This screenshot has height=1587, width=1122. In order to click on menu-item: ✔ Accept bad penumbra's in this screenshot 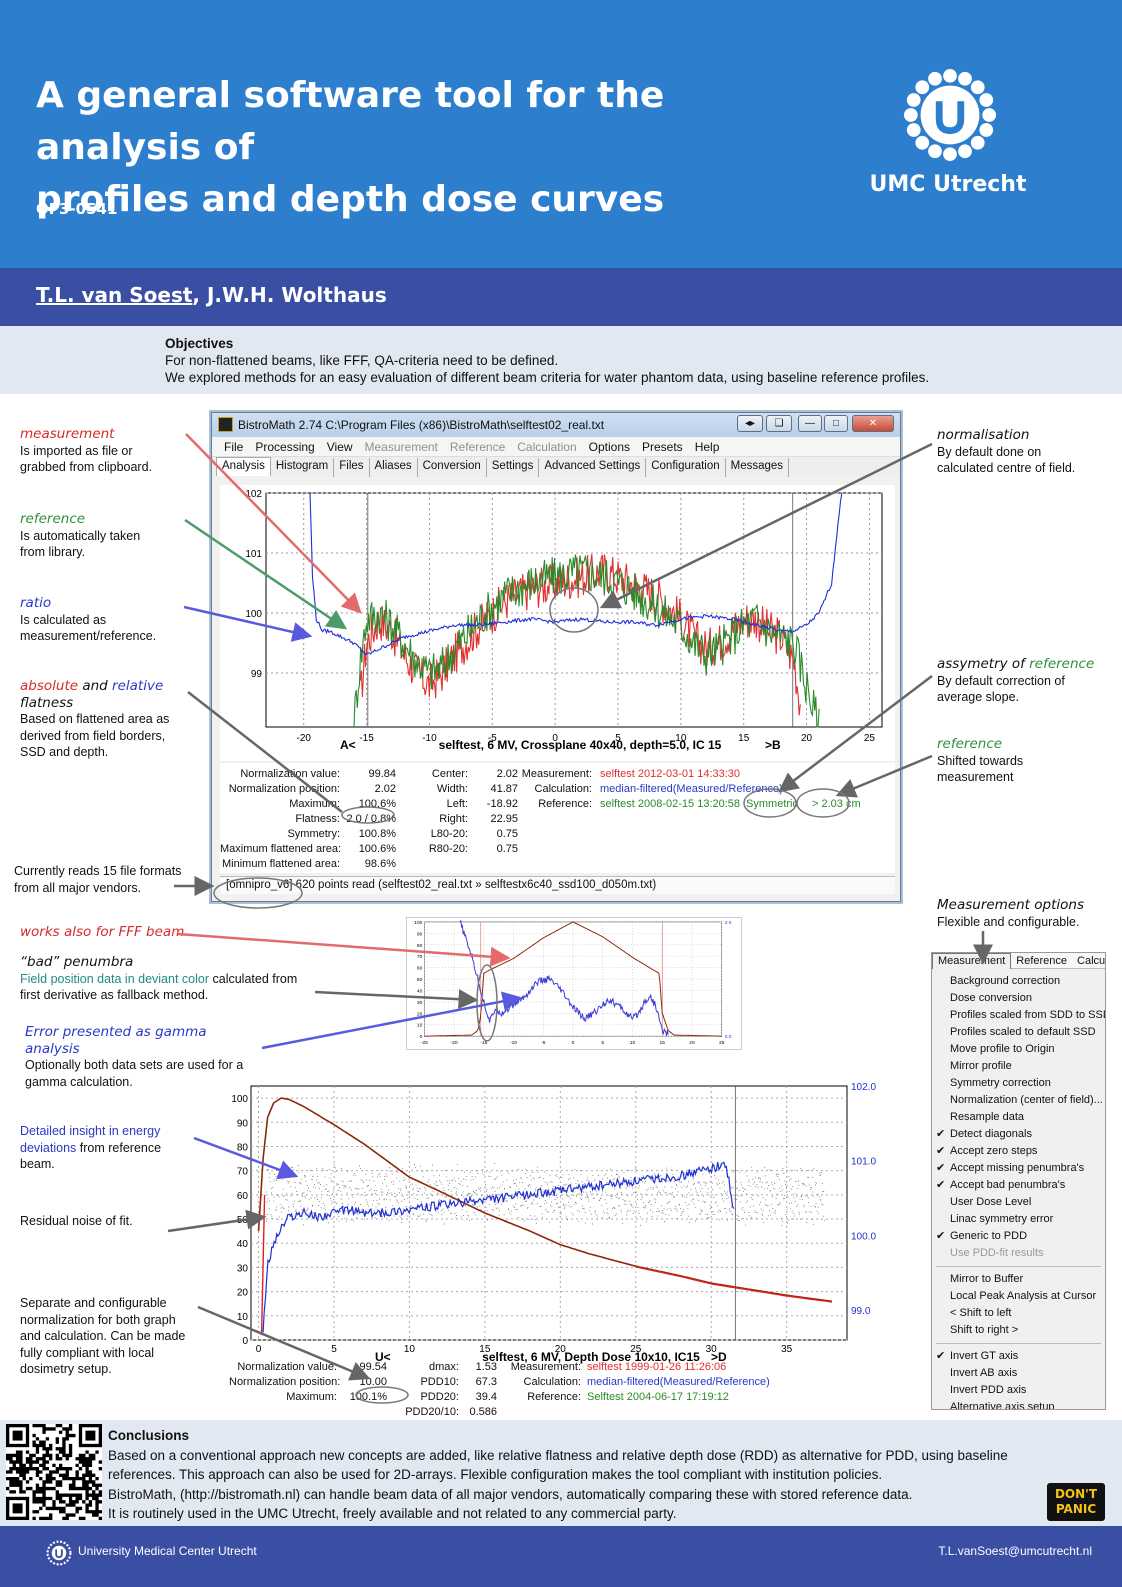, I will do `click(1018, 1185)`.